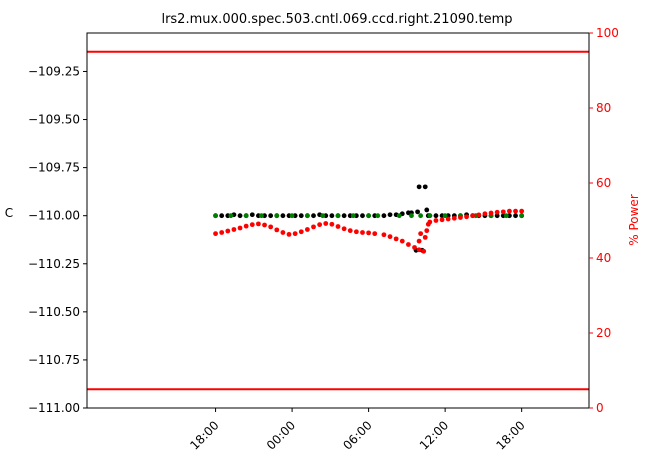 Image resolution: width=653 pixels, height=456 pixels. Describe the element at coordinates (634, 220) in the screenshot. I see `y2-axis-label: % Power` at that location.